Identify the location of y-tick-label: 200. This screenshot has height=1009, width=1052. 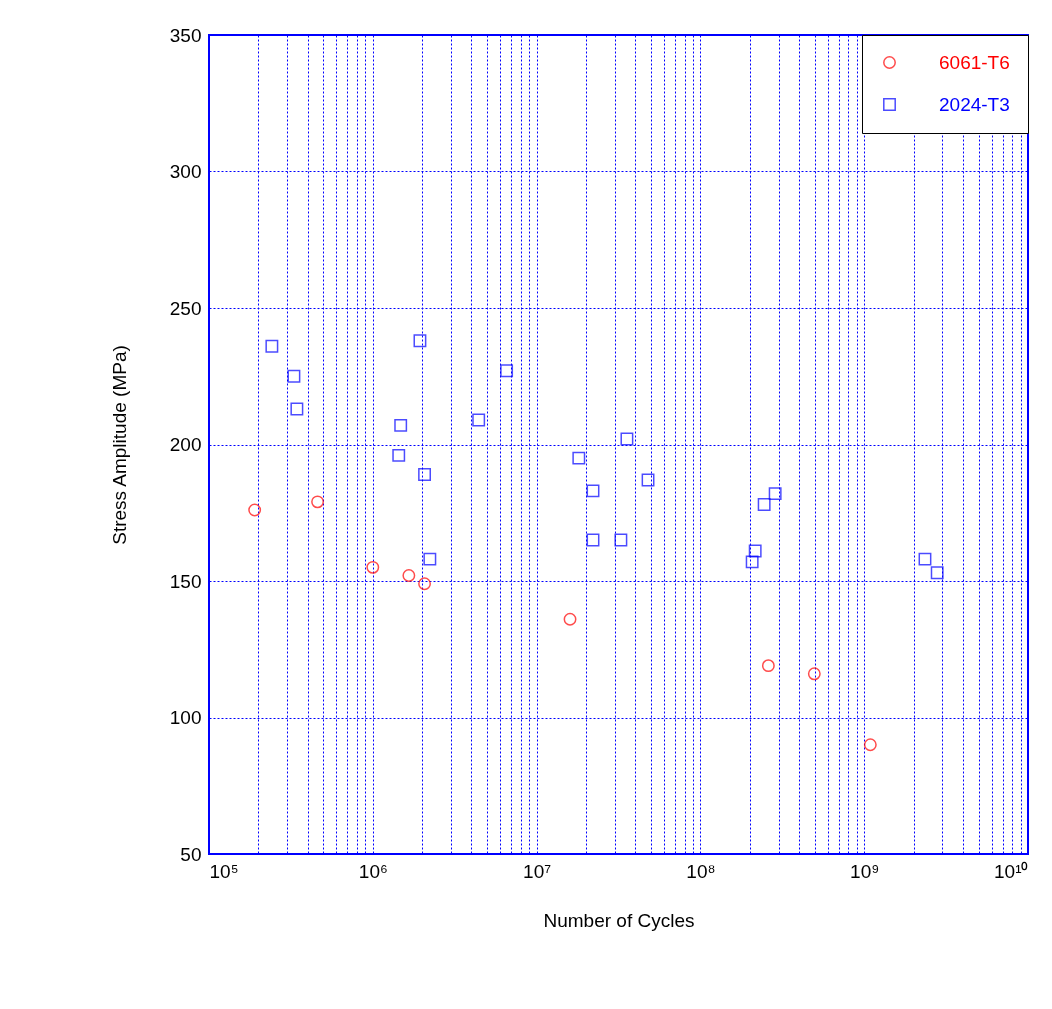
(185, 444).